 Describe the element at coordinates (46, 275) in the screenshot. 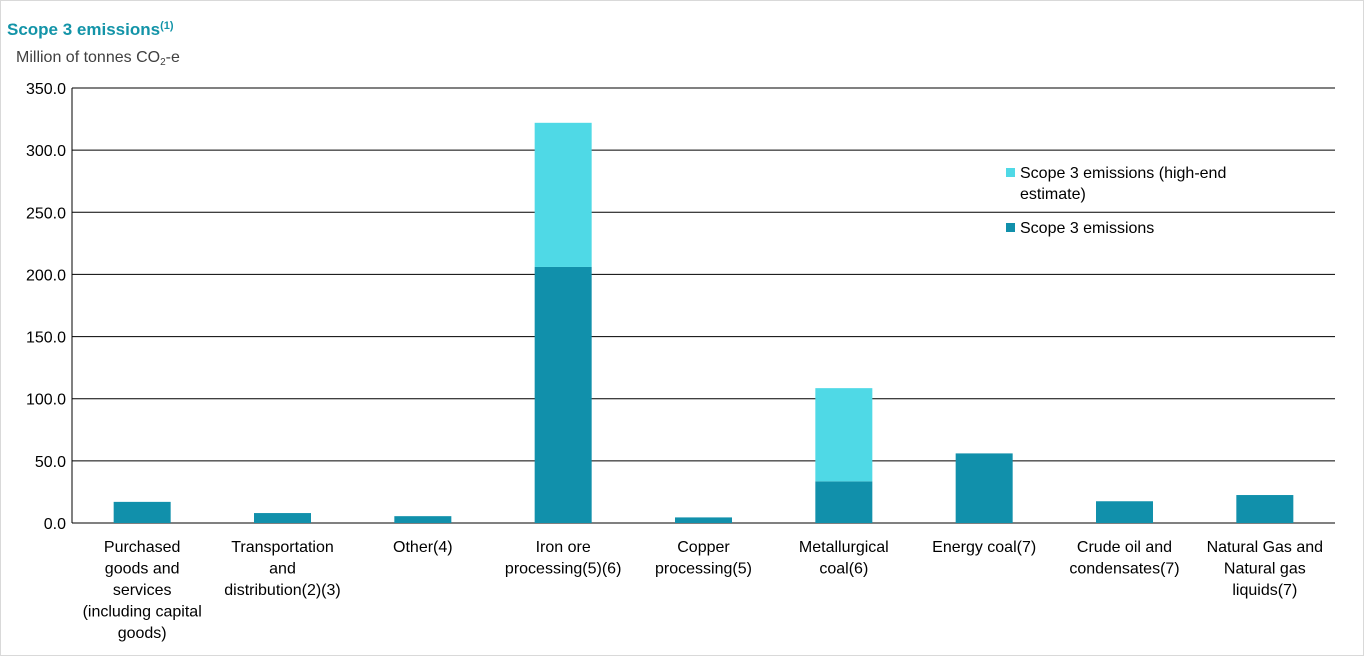

I see `y-tick-label: 200.0` at that location.